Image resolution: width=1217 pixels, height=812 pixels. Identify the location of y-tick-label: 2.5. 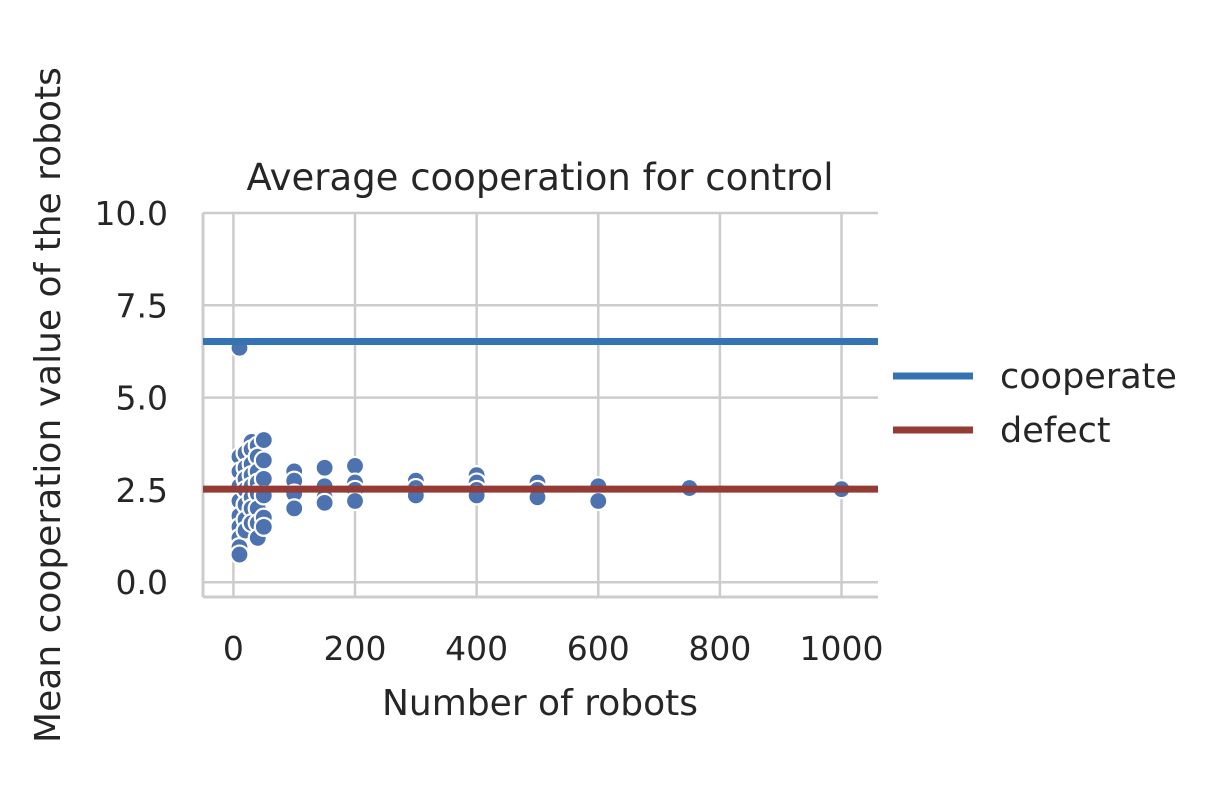
(142, 490).